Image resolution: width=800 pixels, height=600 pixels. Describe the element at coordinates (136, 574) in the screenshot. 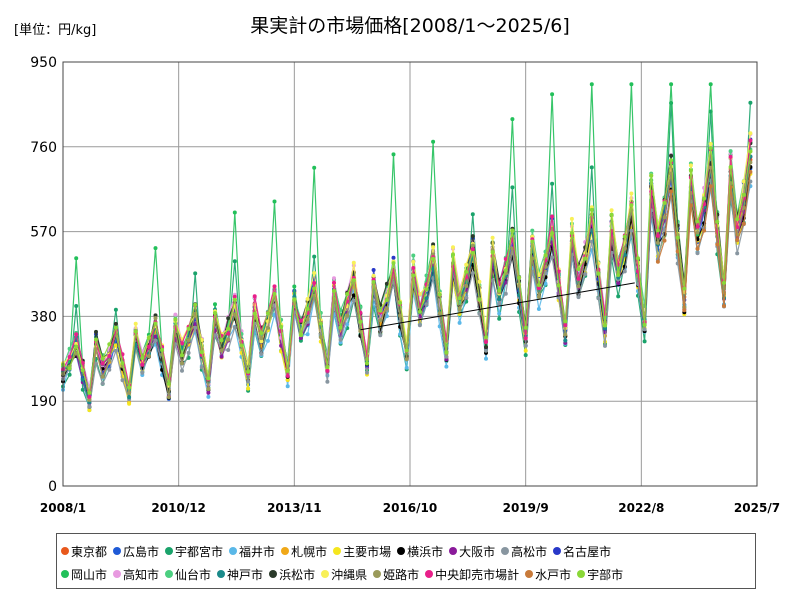

I see `legend-item: 高知市` at that location.